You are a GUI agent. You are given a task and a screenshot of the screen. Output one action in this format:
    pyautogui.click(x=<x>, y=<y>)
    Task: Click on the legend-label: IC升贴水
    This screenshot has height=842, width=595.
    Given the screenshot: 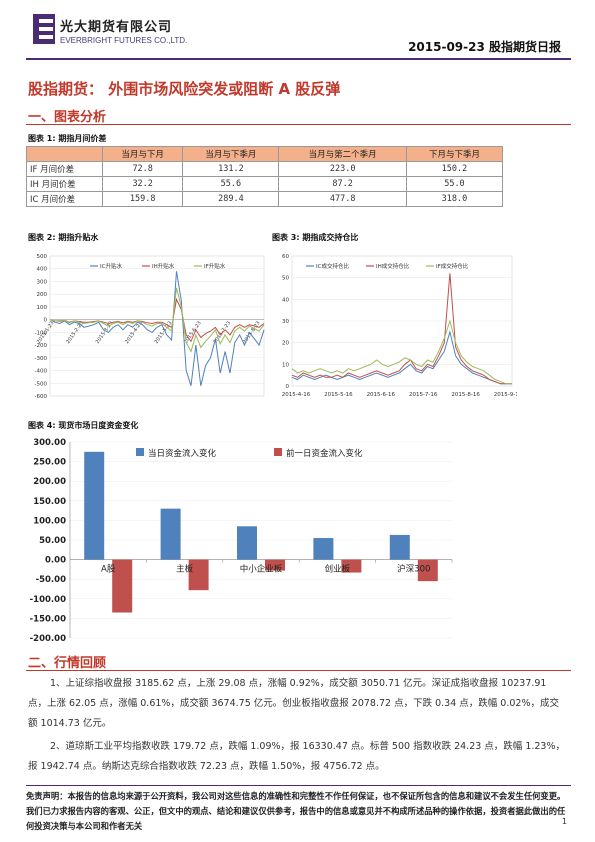 What is the action you would take?
    pyautogui.click(x=111, y=266)
    